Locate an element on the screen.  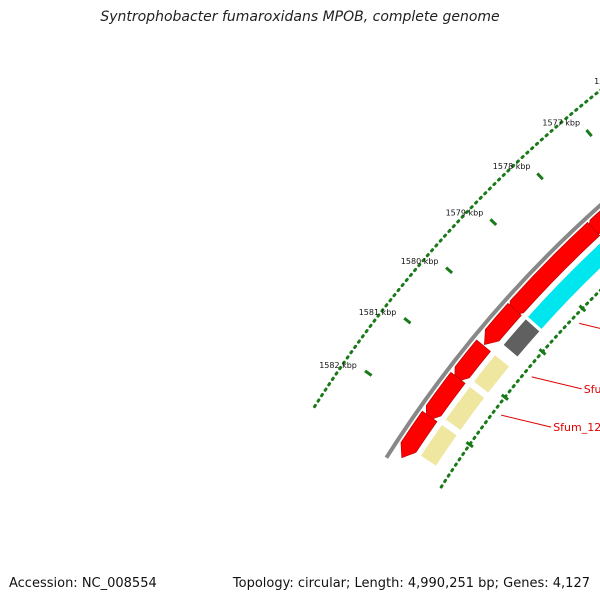
kbp-tick-label: 1577 kbp is located at coordinates (561, 122).